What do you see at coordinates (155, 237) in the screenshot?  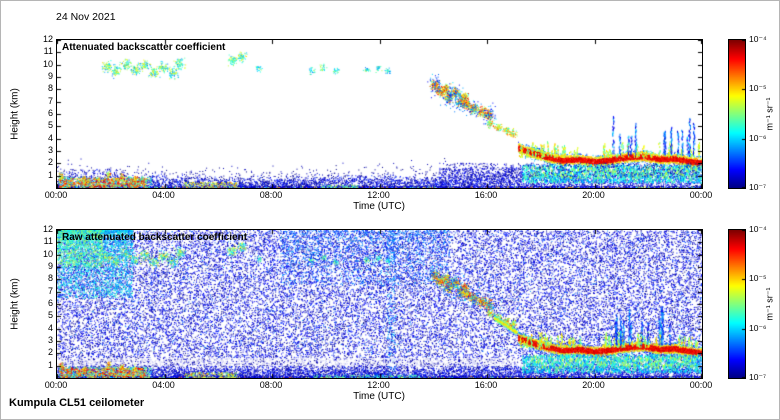 I see `panel-title: Raw attenuated backscatter coefficient` at bounding box center [155, 237].